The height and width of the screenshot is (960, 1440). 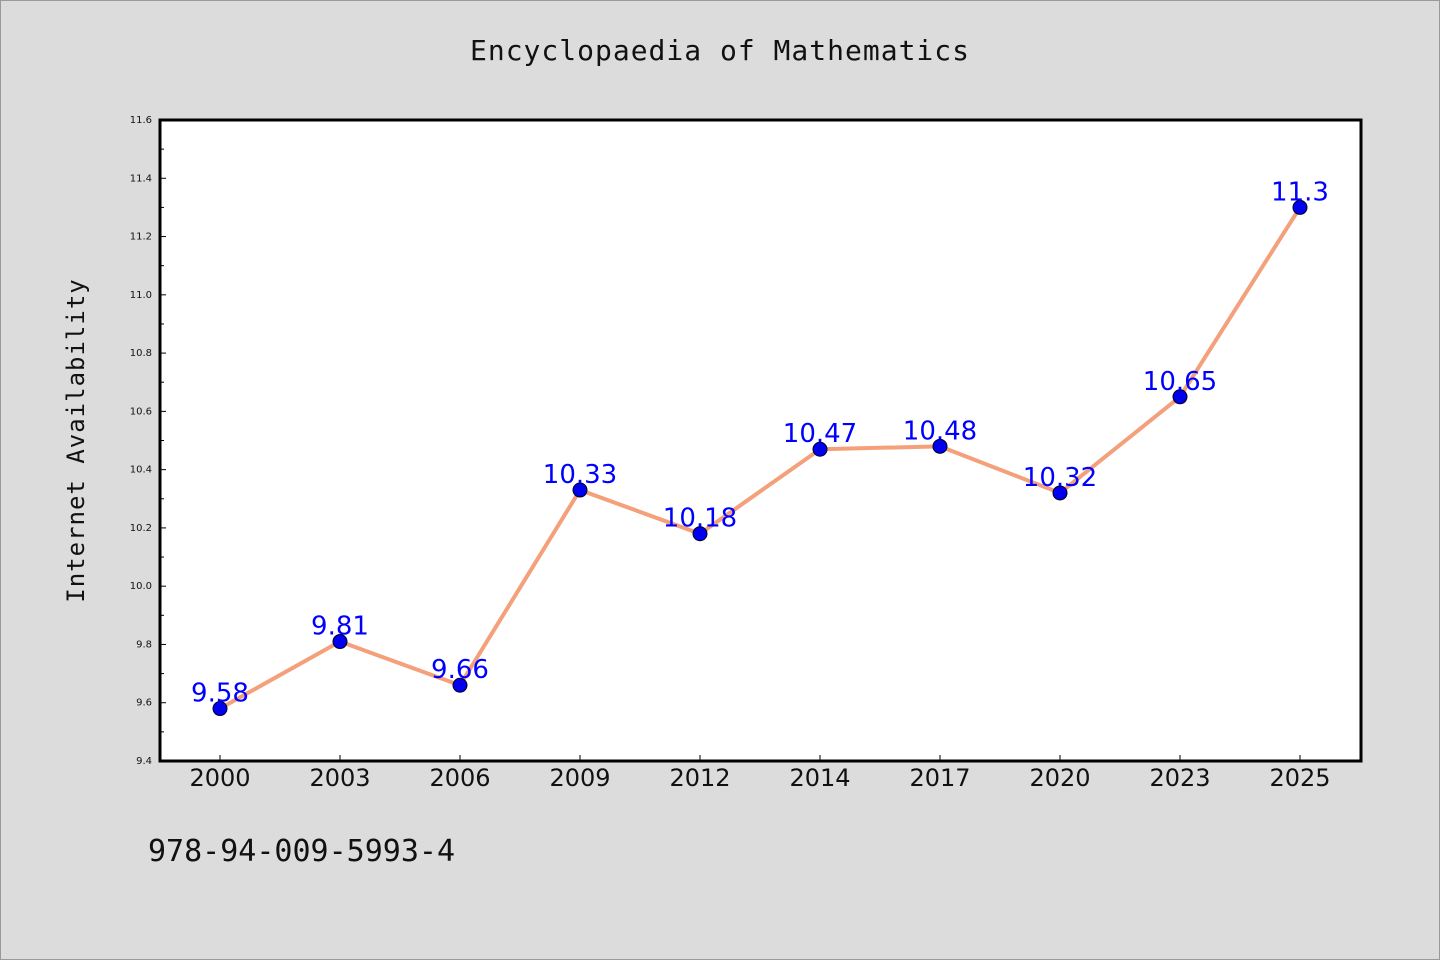 What do you see at coordinates (719, 50) in the screenshot?
I see `chart-title: Encyclopaedia of Mathematics` at bounding box center [719, 50].